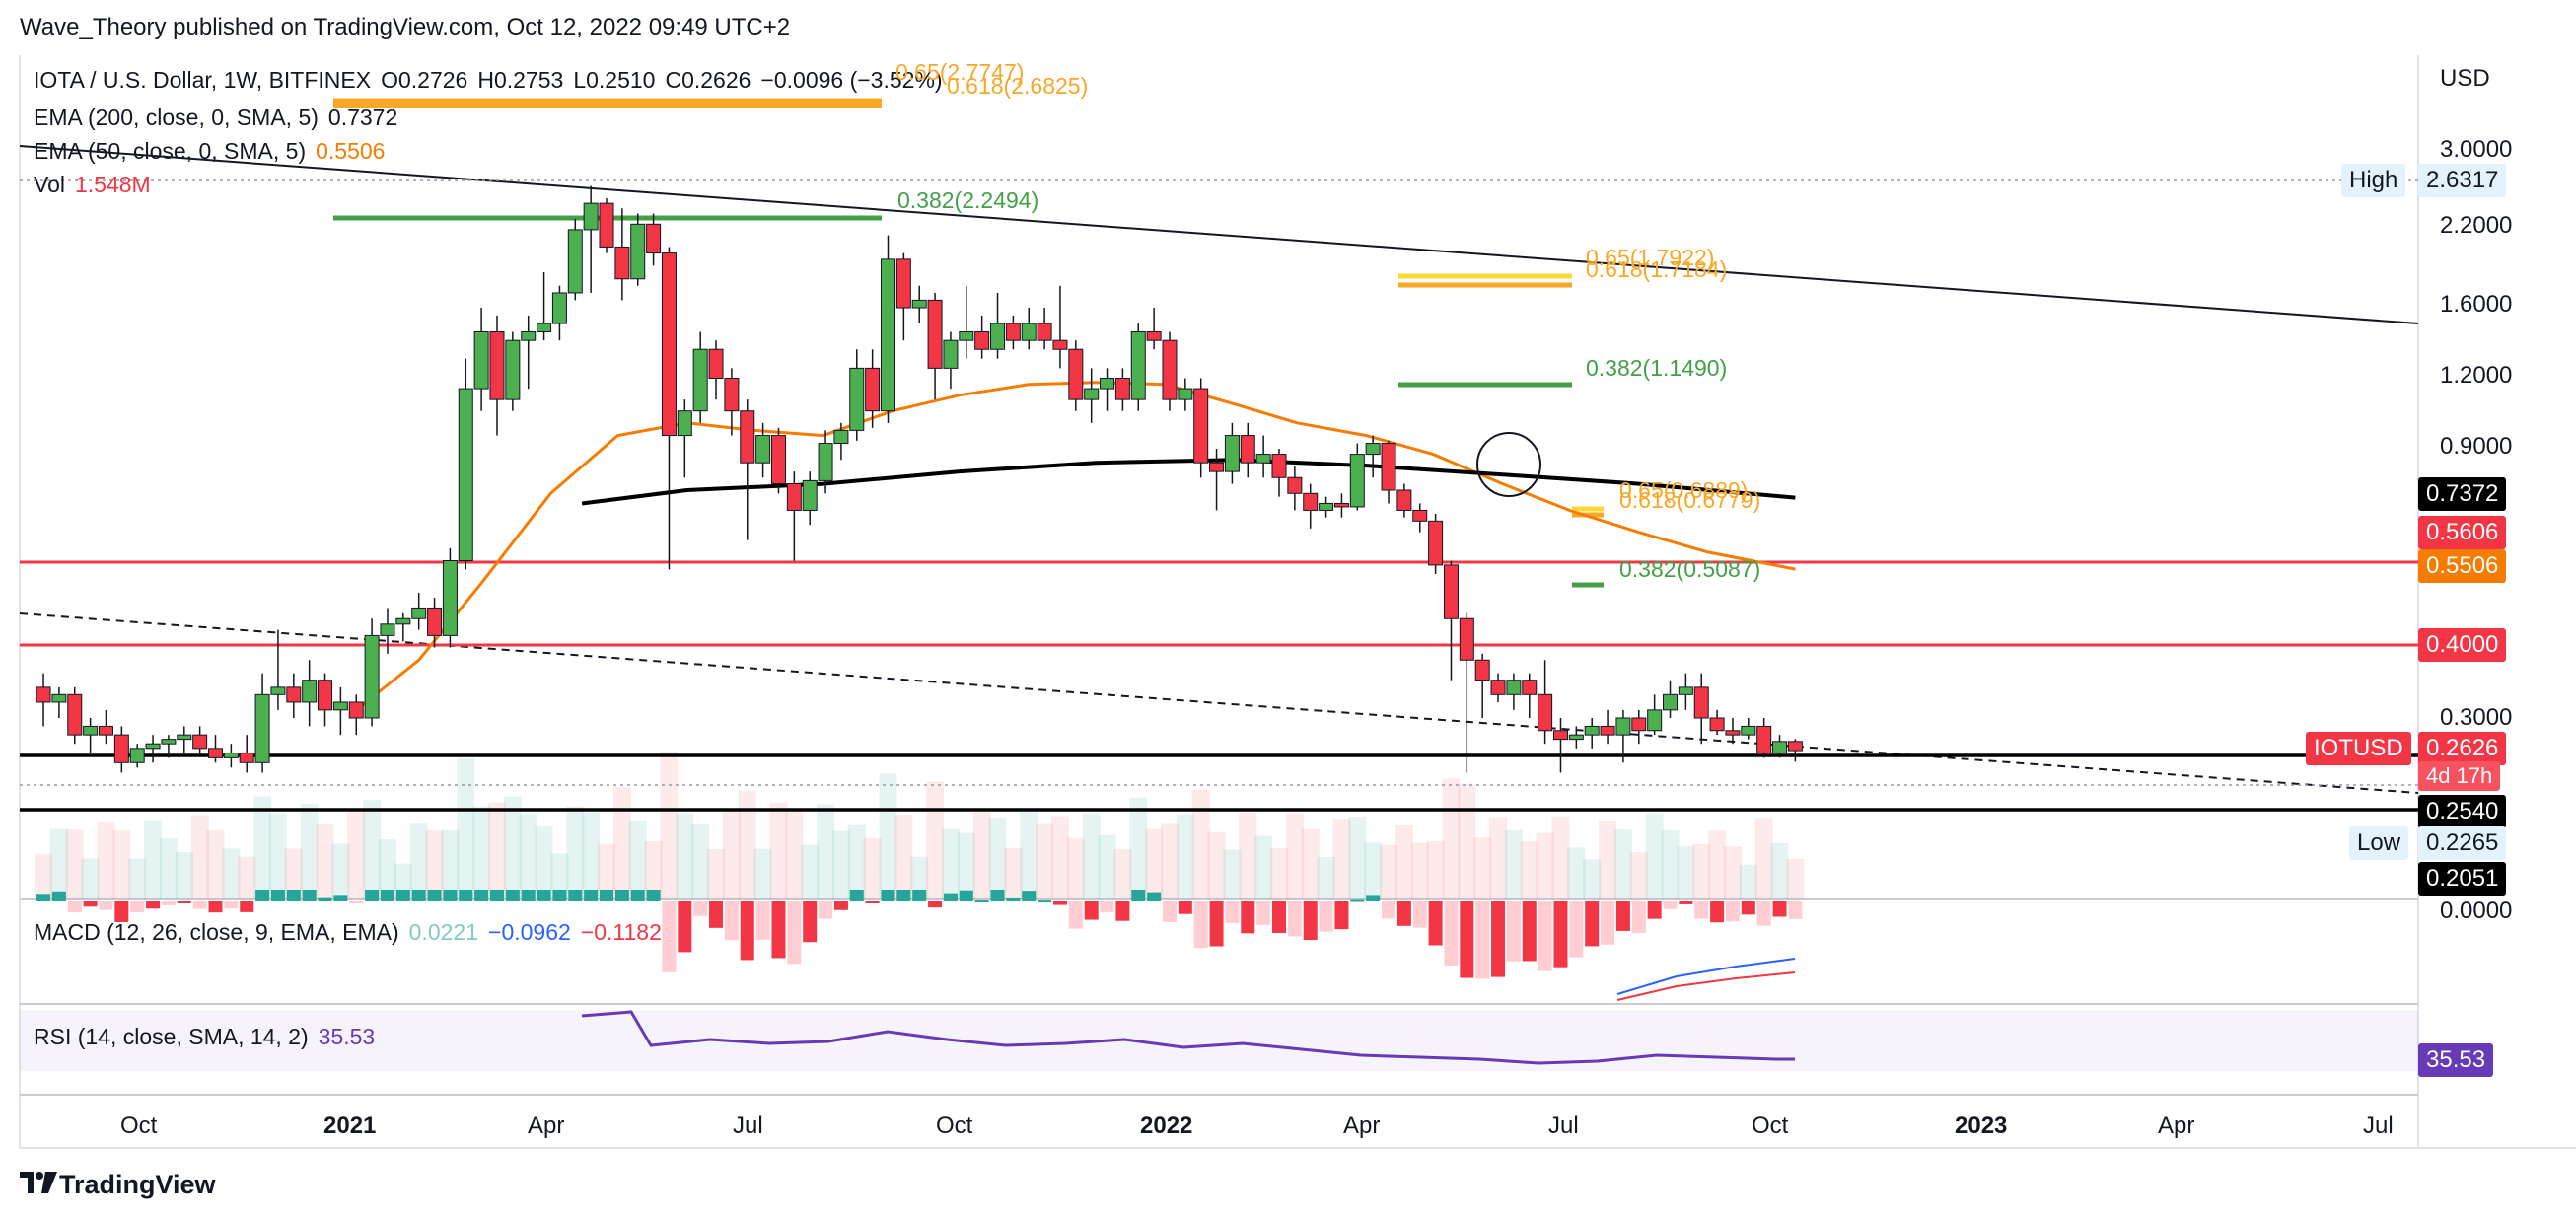  Describe the element at coordinates (214, 151) in the screenshot. I see `ema50-legend: EMA (50, close, 0, SMA, 5) 0.5506` at that location.